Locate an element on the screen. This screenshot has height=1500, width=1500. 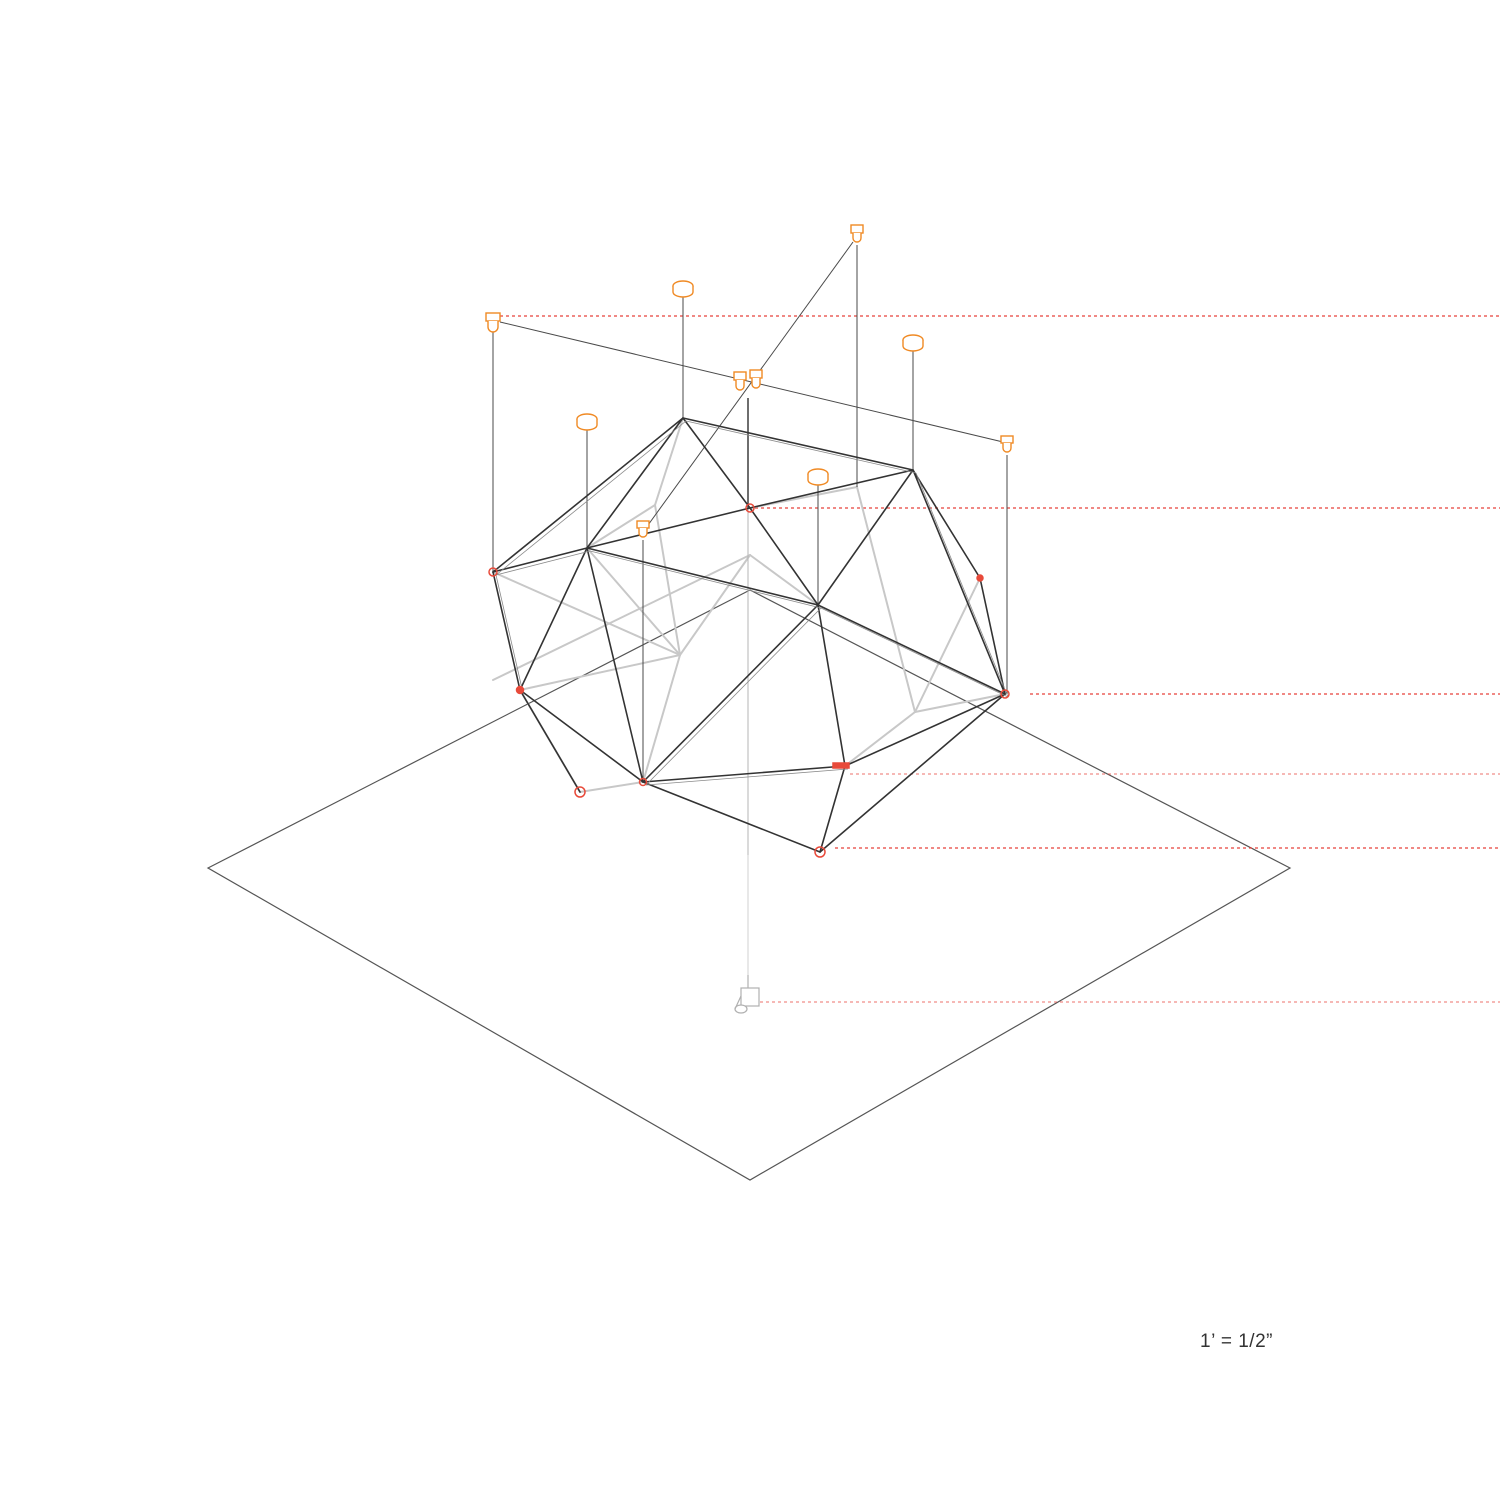
frame-back is located at coordinates (749, 605).